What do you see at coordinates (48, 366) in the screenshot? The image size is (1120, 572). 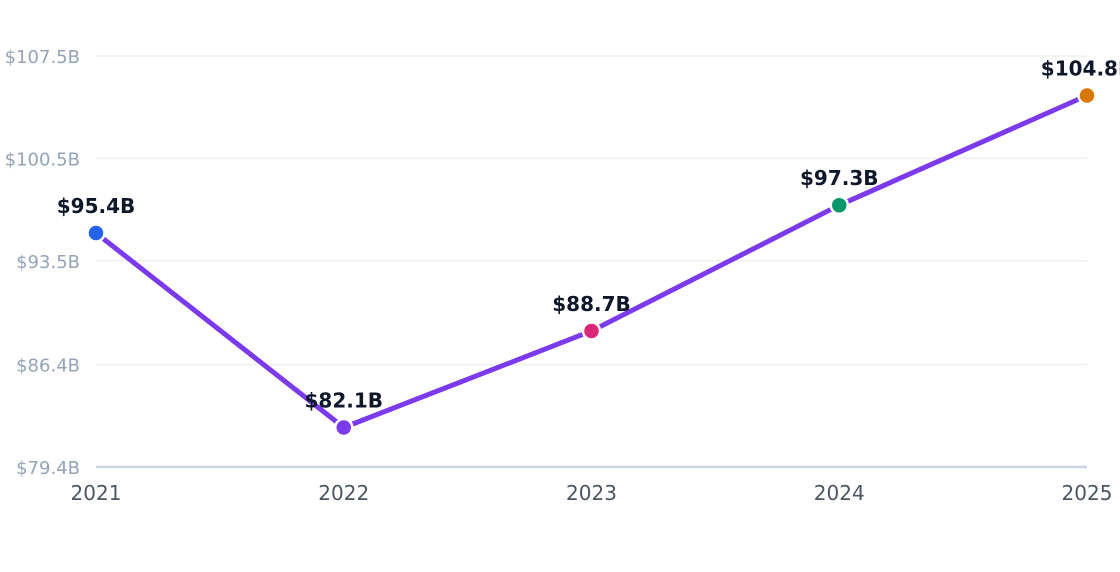 I see `y-tick-label: $86.4B` at bounding box center [48, 366].